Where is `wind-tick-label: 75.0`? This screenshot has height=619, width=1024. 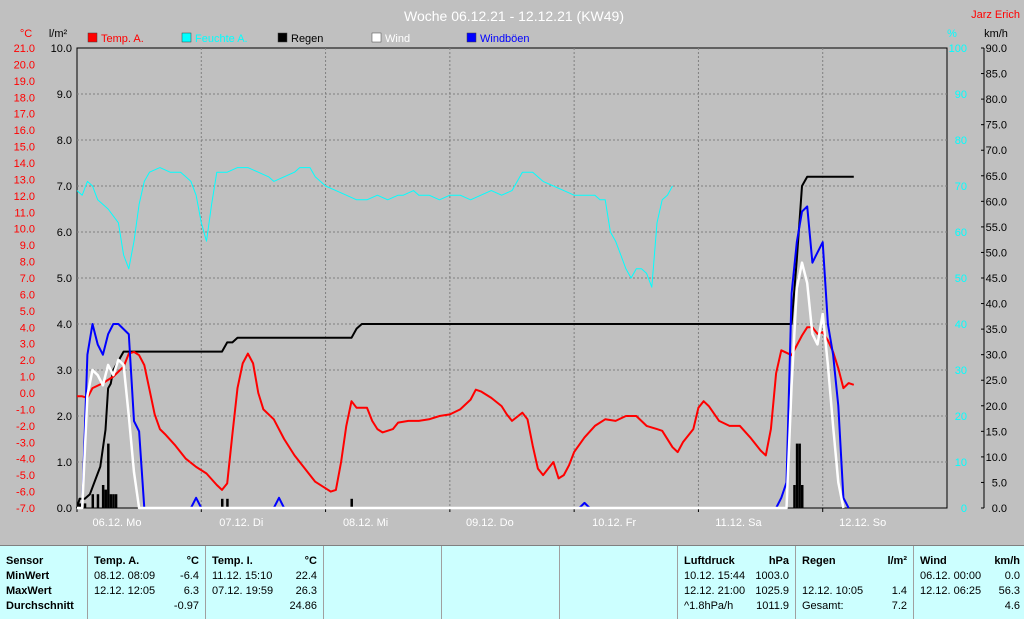 wind-tick-label: 75.0 is located at coordinates (996, 126).